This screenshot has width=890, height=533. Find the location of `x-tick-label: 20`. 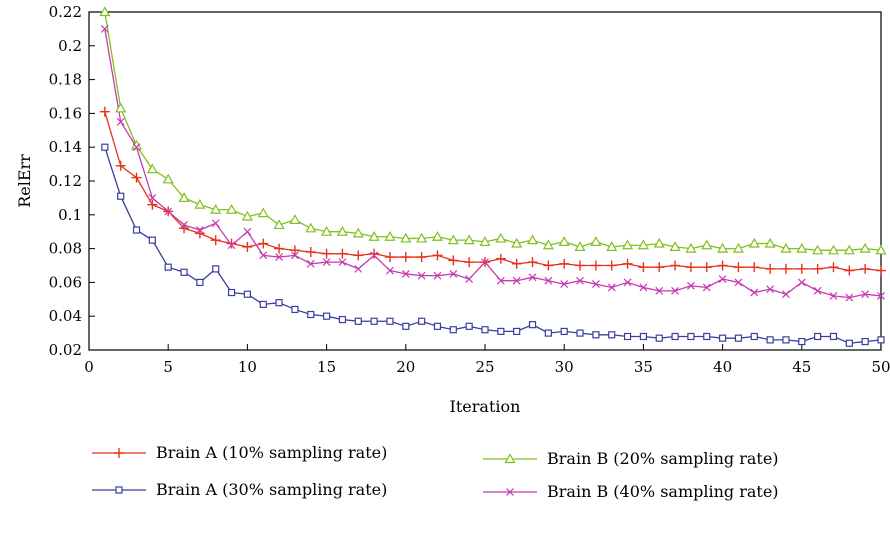

x-tick-label: 20 is located at coordinates (405, 367).